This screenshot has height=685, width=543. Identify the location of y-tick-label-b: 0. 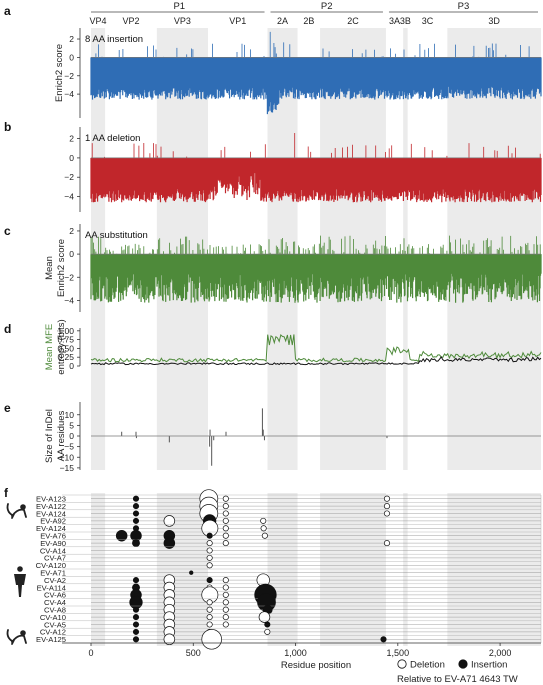
(71, 158).